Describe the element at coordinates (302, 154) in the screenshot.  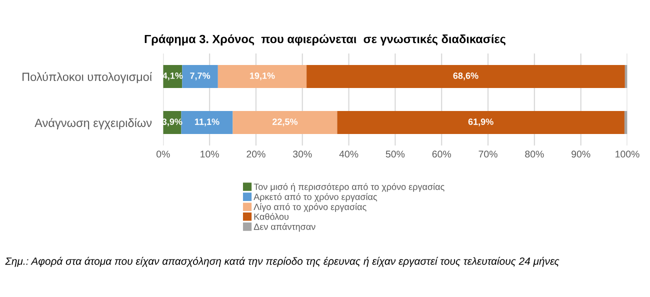
I see `x-tick-label: 30%` at that location.